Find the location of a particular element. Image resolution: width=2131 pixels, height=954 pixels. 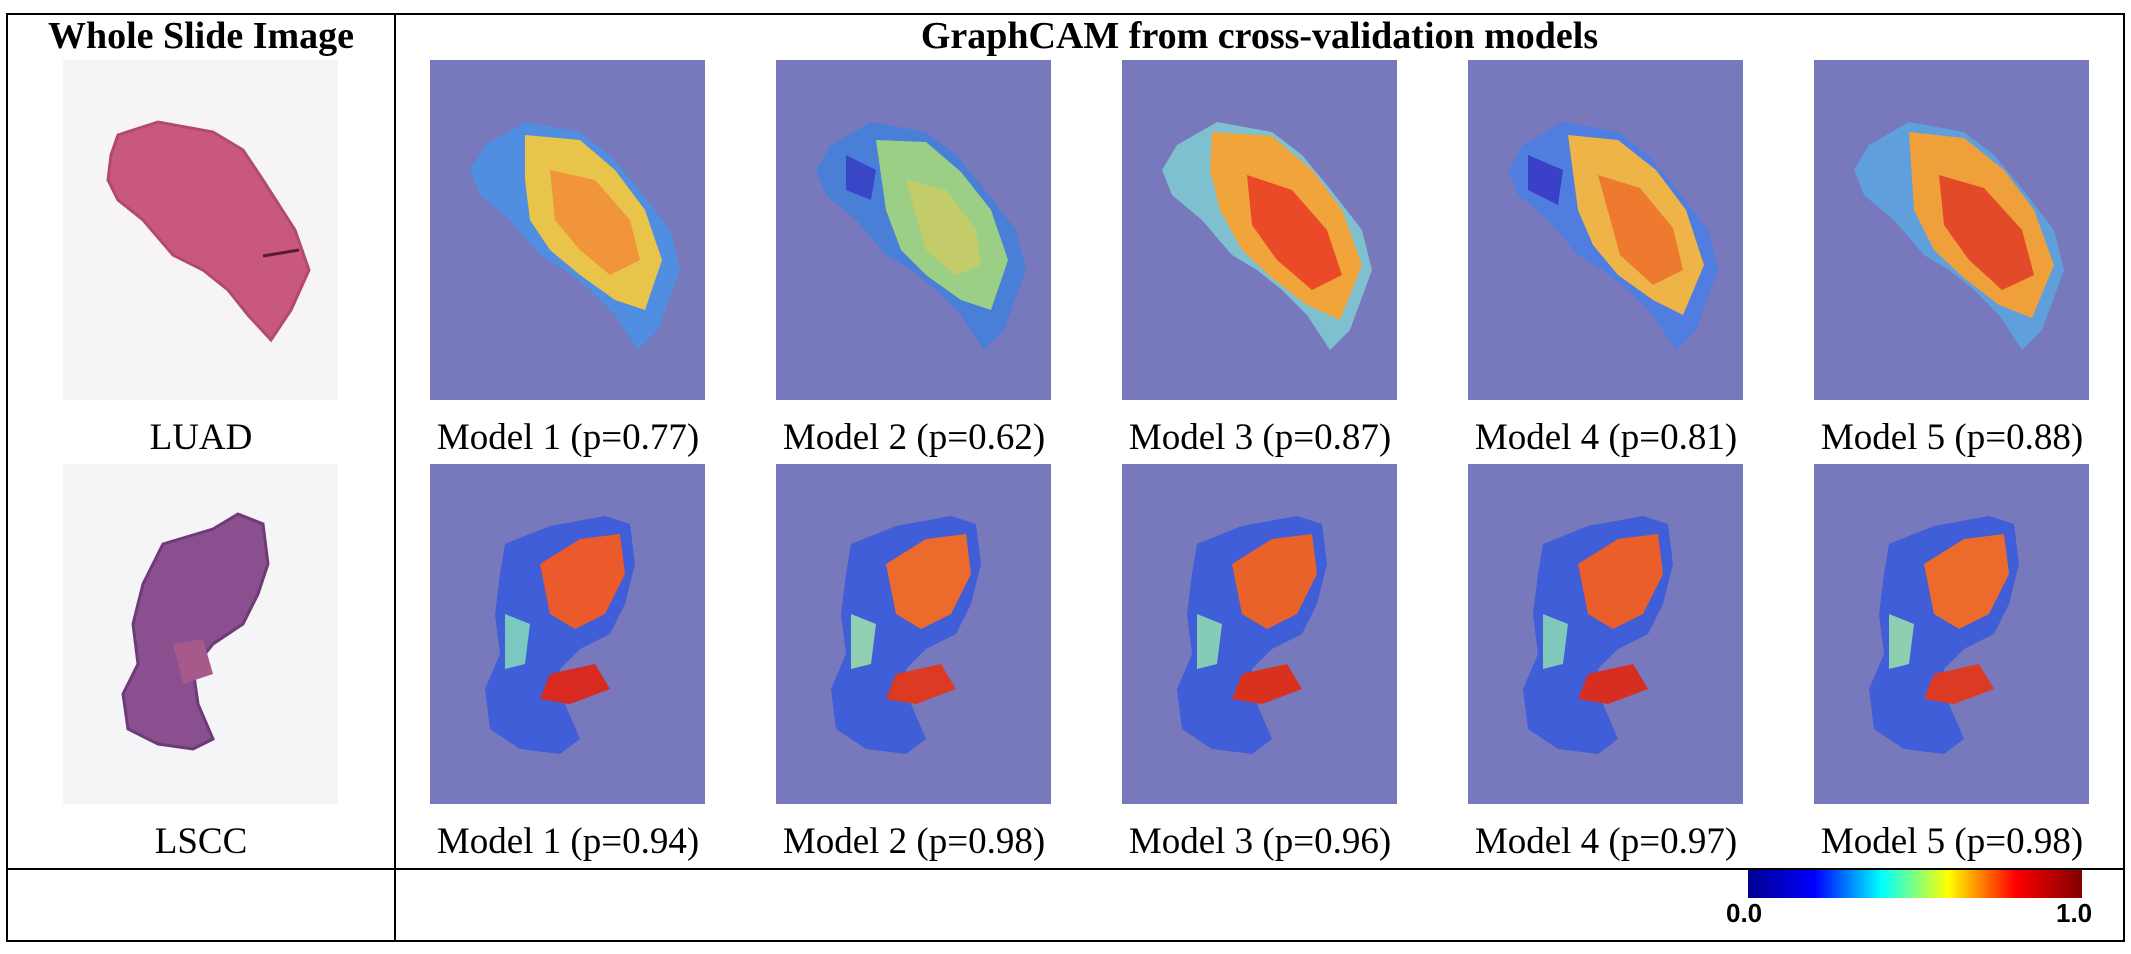

luad-whole-slide-image is located at coordinates (200, 230).